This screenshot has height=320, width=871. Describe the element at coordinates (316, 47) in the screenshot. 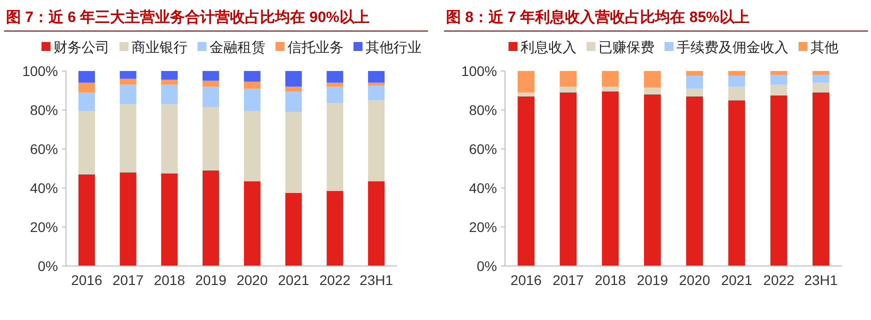

I see `legend-label: 信托业务` at that location.